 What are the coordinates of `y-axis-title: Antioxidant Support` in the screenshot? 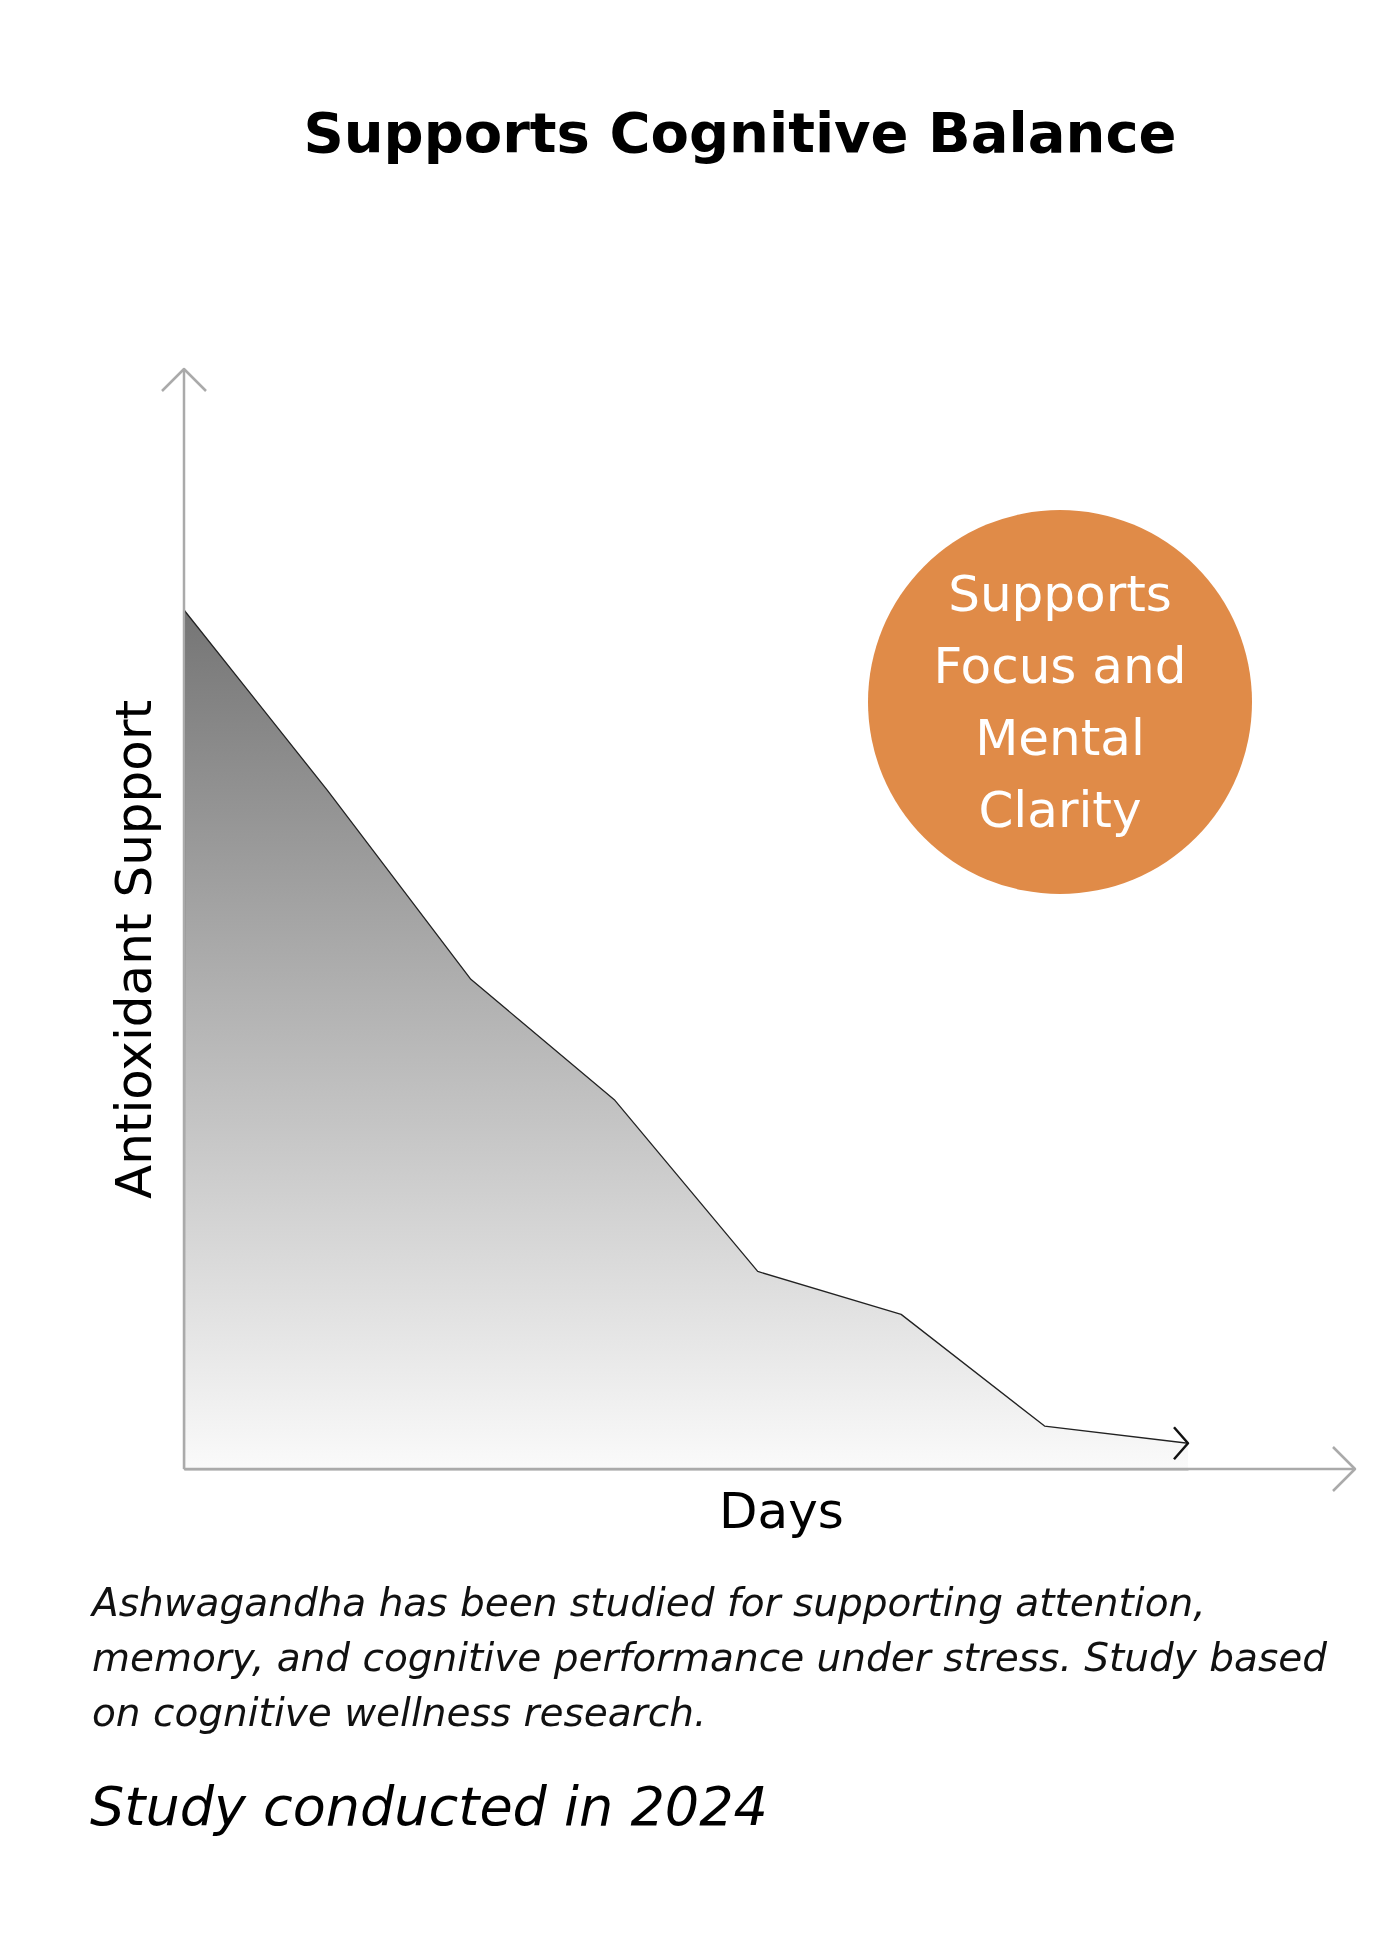 It's located at (133, 949).